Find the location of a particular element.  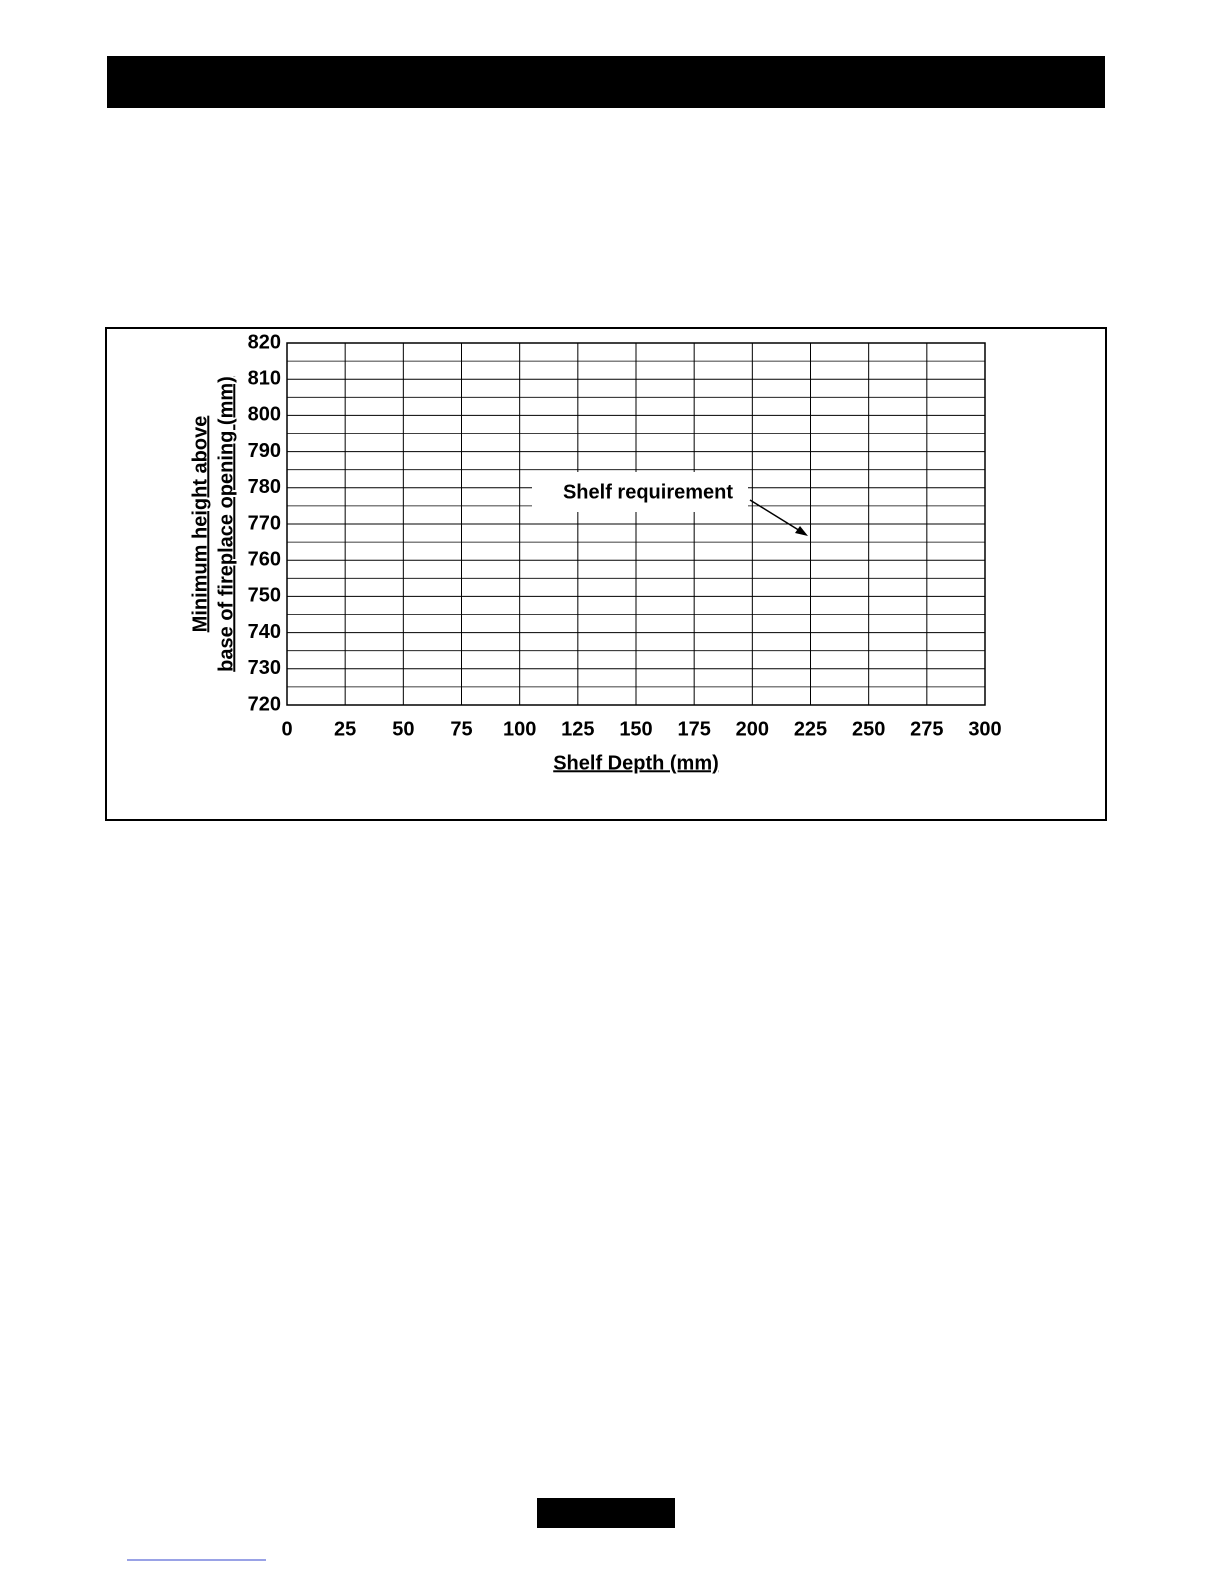

x-tick-label: 100 is located at coordinates (519, 729).